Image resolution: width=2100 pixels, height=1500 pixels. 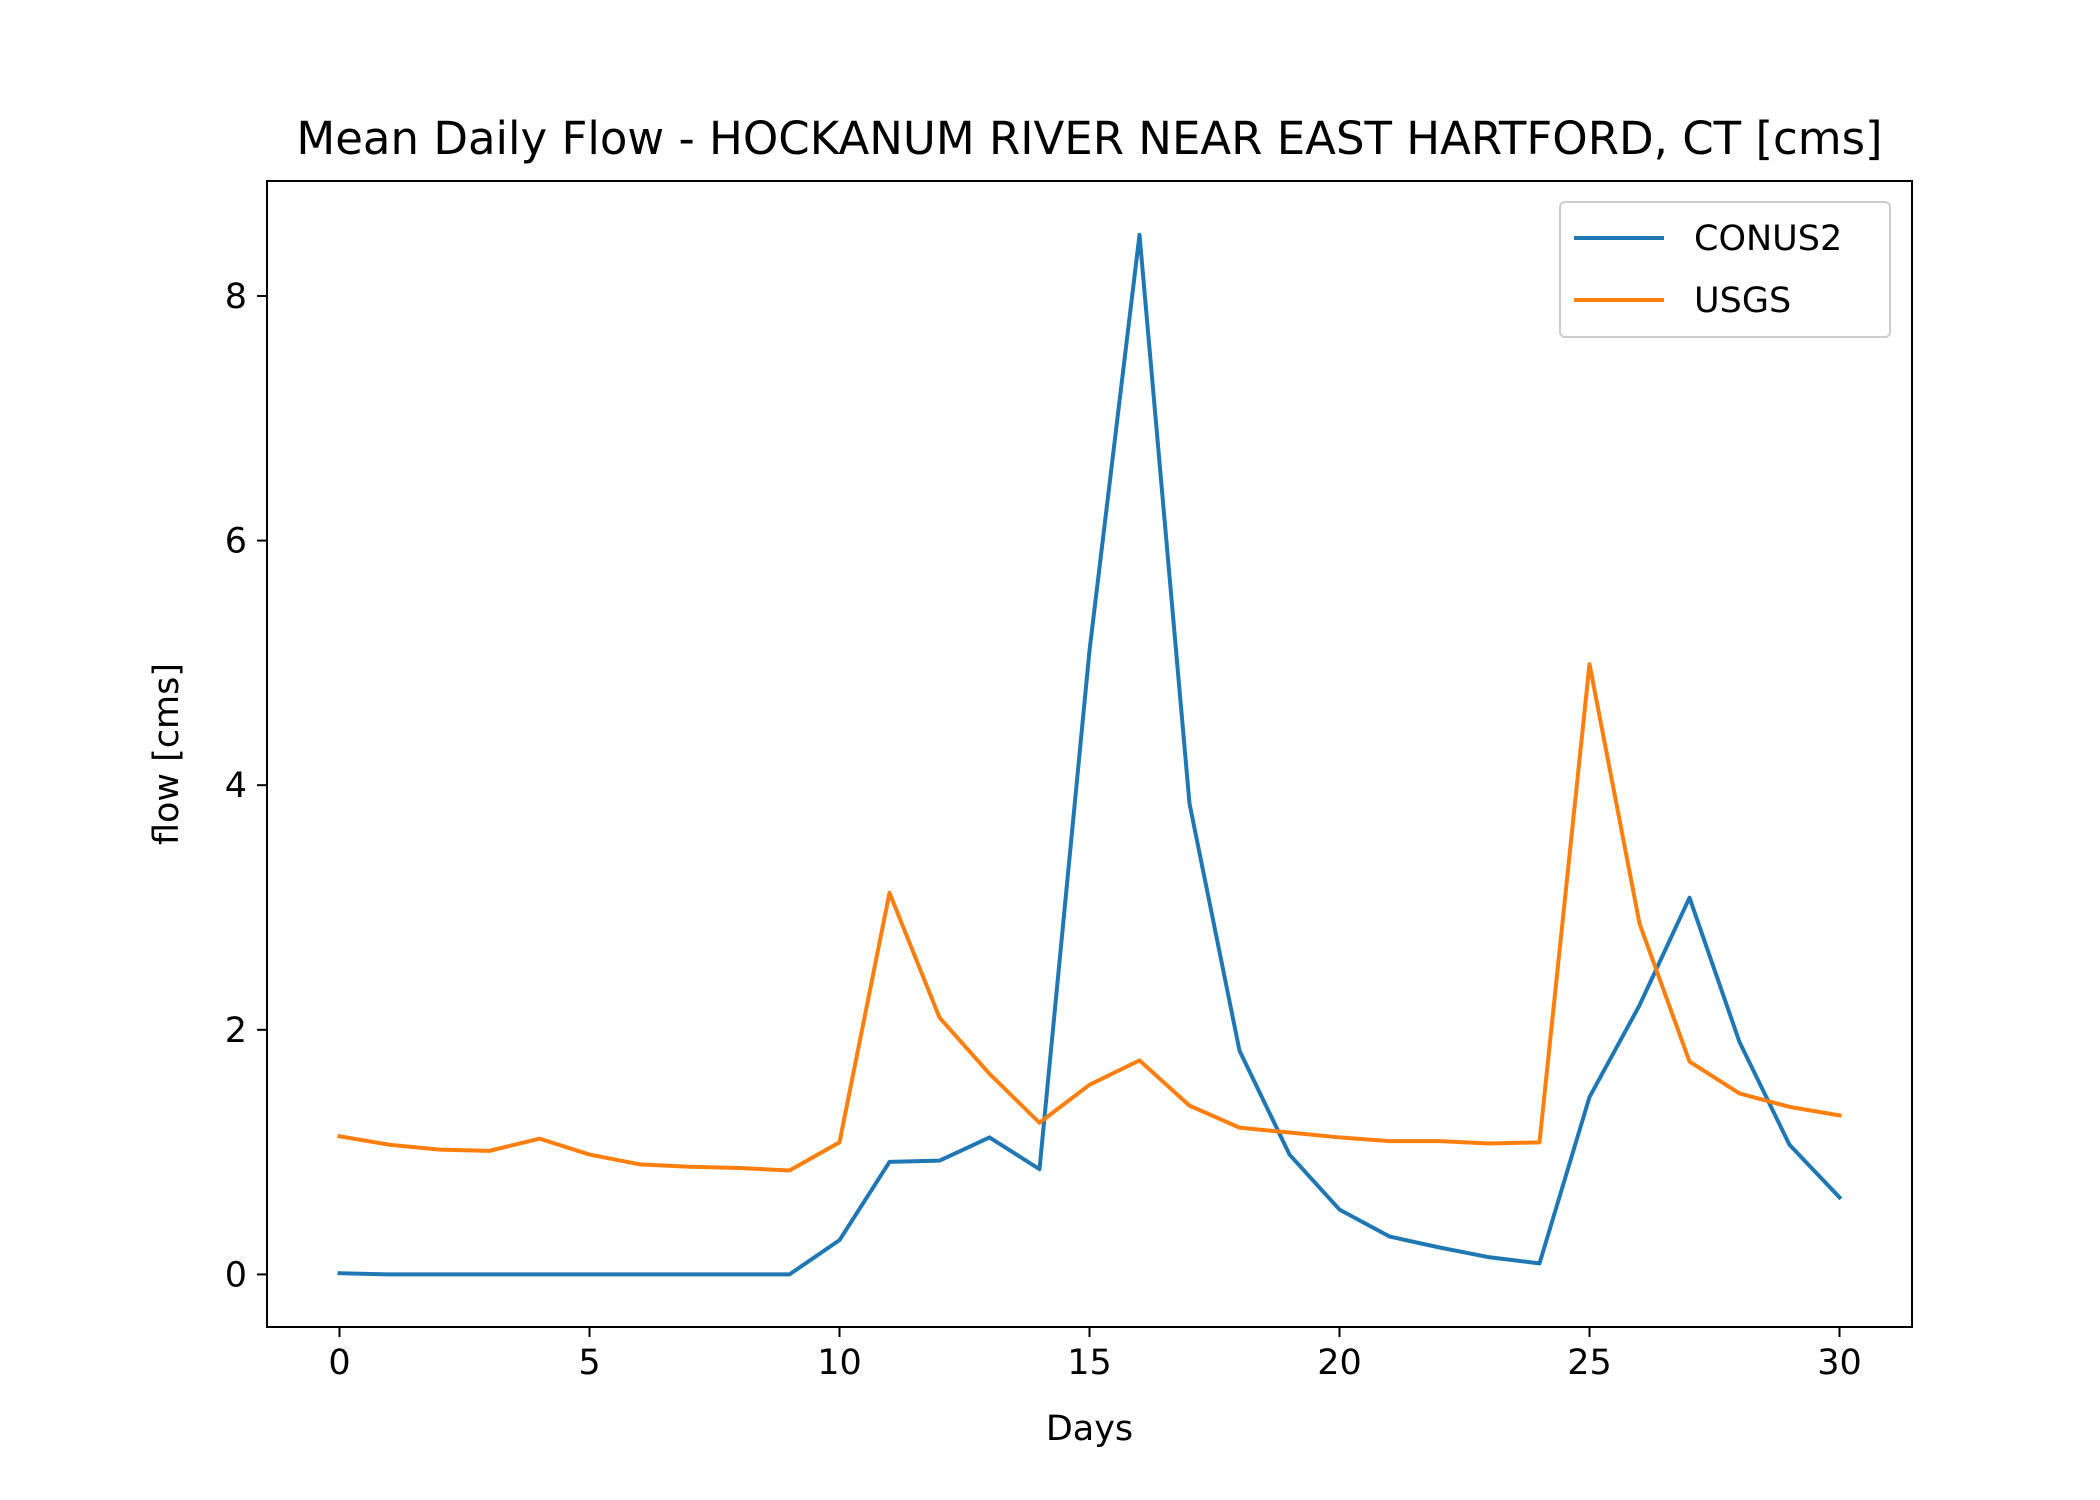 I want to click on x-tick-label: 25, so click(x=1589, y=1363).